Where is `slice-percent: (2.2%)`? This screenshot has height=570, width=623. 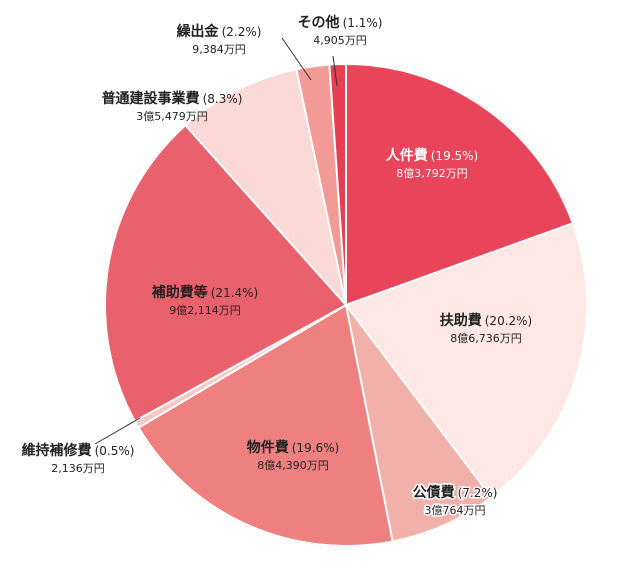 slice-percent: (2.2%) is located at coordinates (242, 32).